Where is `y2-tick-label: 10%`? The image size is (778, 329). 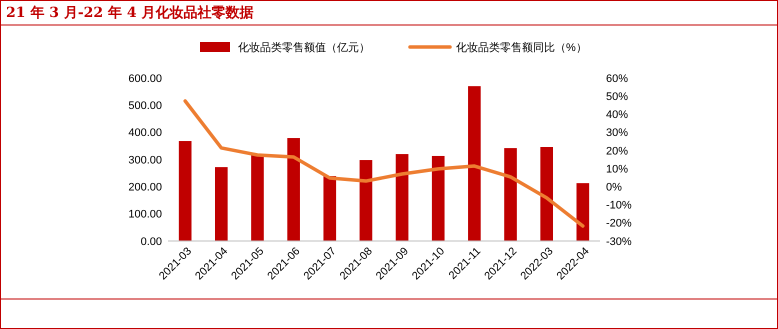
y2-tick-label: 10% is located at coordinates (617, 169).